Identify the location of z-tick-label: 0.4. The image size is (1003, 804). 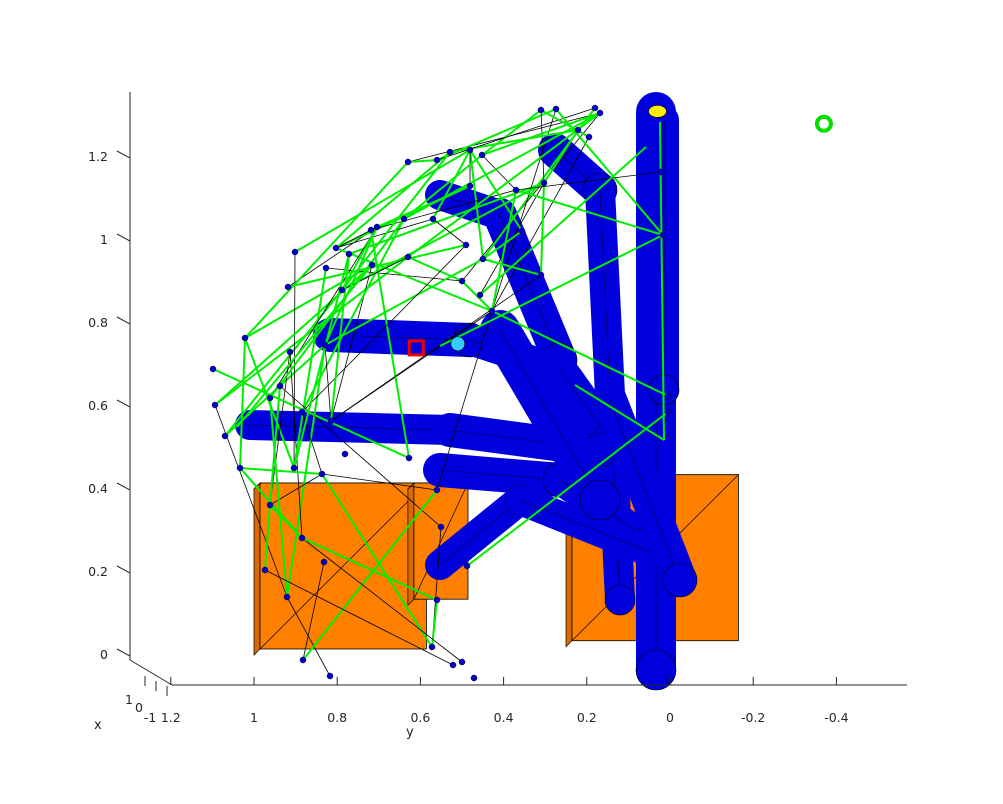
(98, 488).